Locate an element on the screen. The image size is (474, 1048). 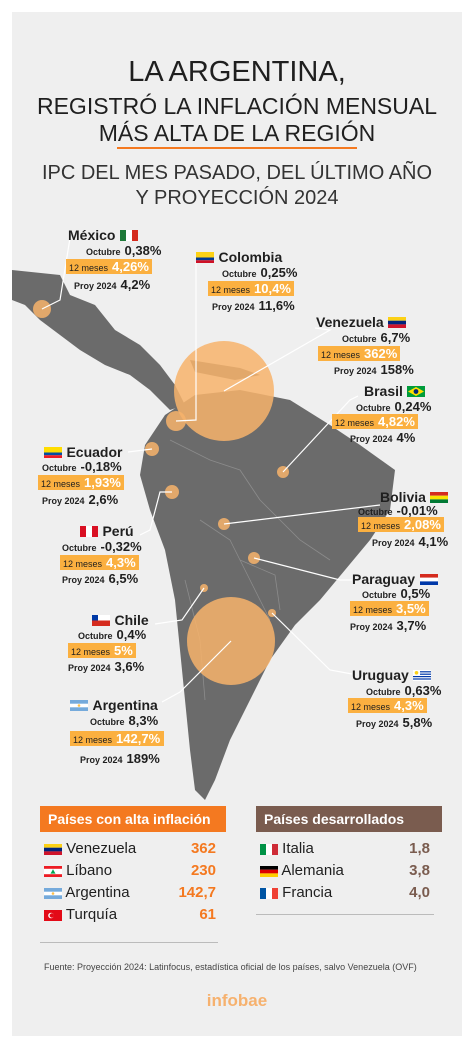
developed-row: Alemania is located at coordinates (302, 870).